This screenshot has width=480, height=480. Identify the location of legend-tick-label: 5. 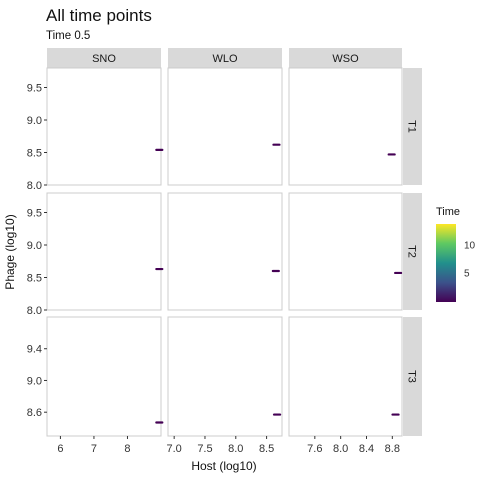
(467, 274).